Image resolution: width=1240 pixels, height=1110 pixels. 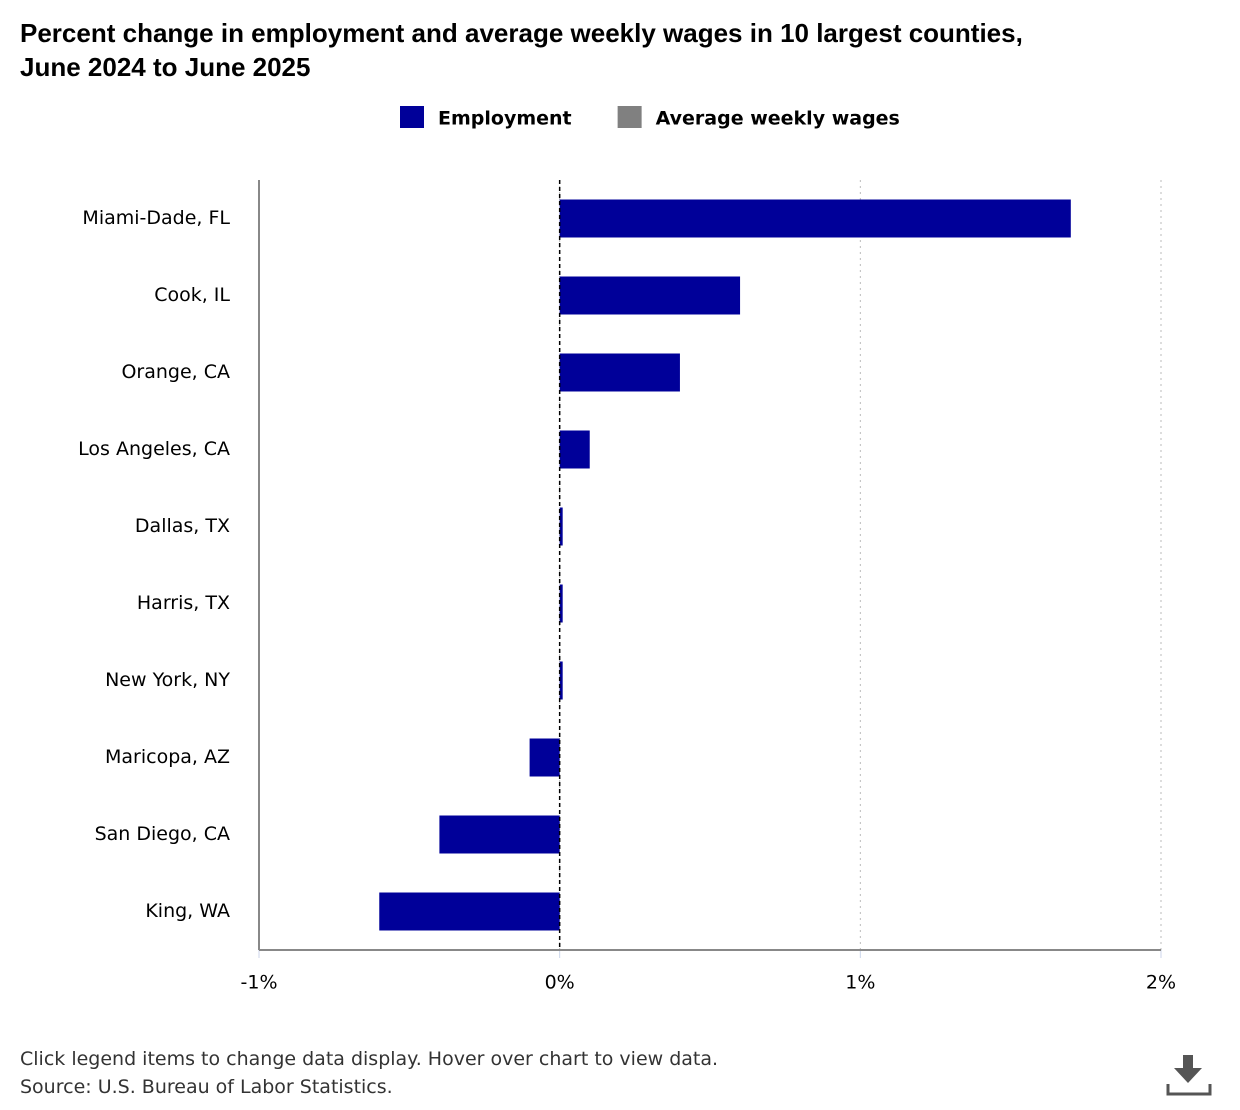 I want to click on download-button, so click(x=1189, y=1075).